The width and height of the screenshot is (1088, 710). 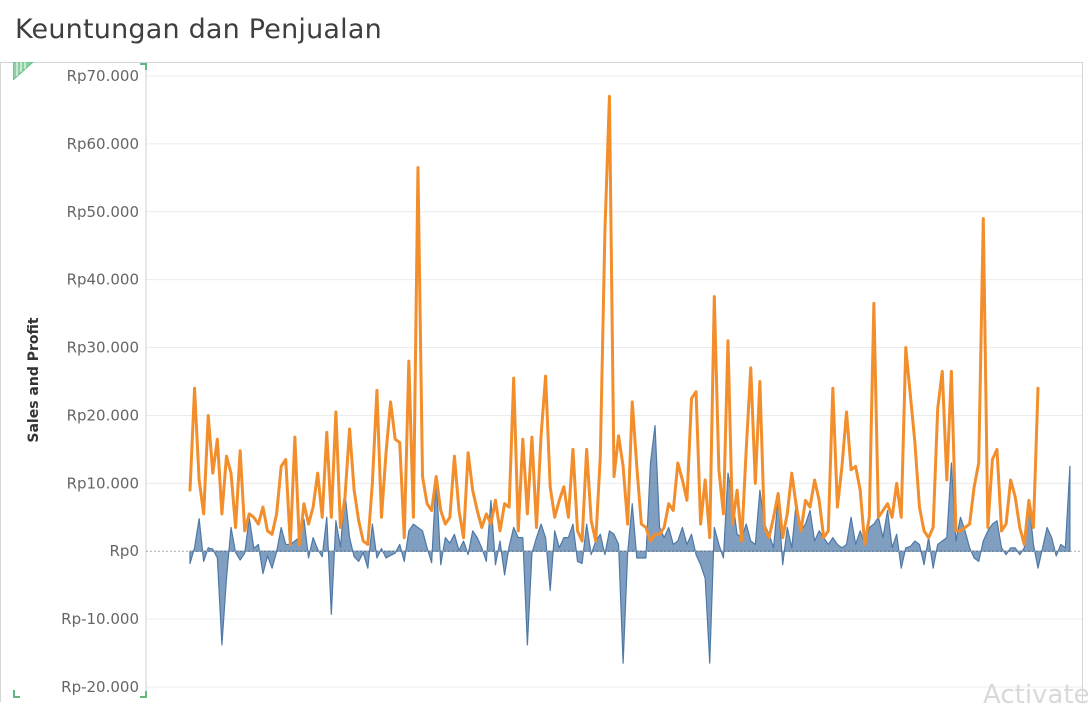 What do you see at coordinates (103, 76) in the screenshot?
I see `y-tick-label: Rp70.000` at bounding box center [103, 76].